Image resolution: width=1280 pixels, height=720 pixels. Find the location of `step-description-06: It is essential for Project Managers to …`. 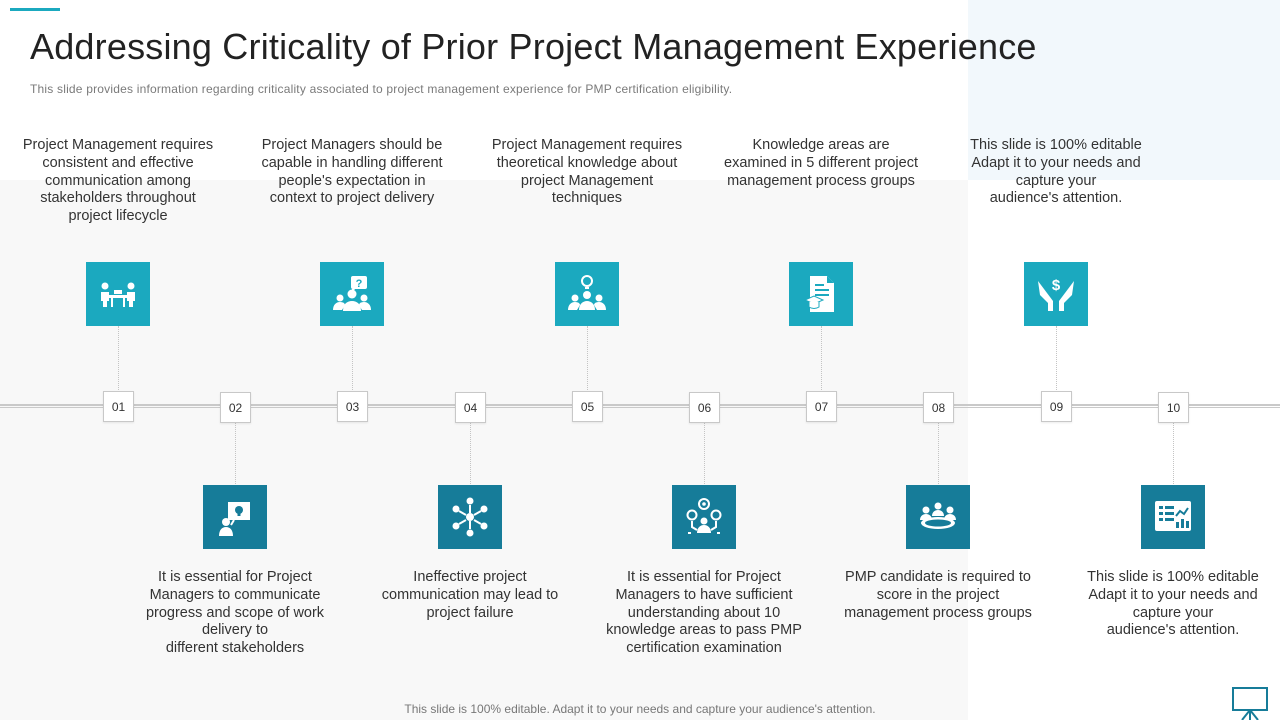

step-description-06: It is essential for Project Managers to … is located at coordinates (704, 613).